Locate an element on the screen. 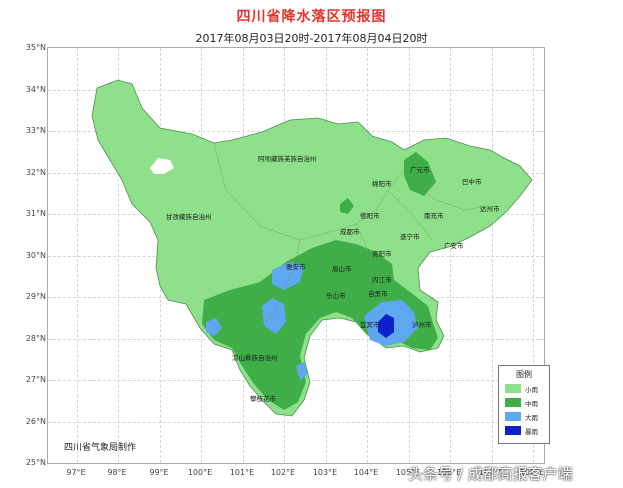 Image resolution: width=623 pixels, height=488 pixels. city-label: 内江市 is located at coordinates (382, 280).